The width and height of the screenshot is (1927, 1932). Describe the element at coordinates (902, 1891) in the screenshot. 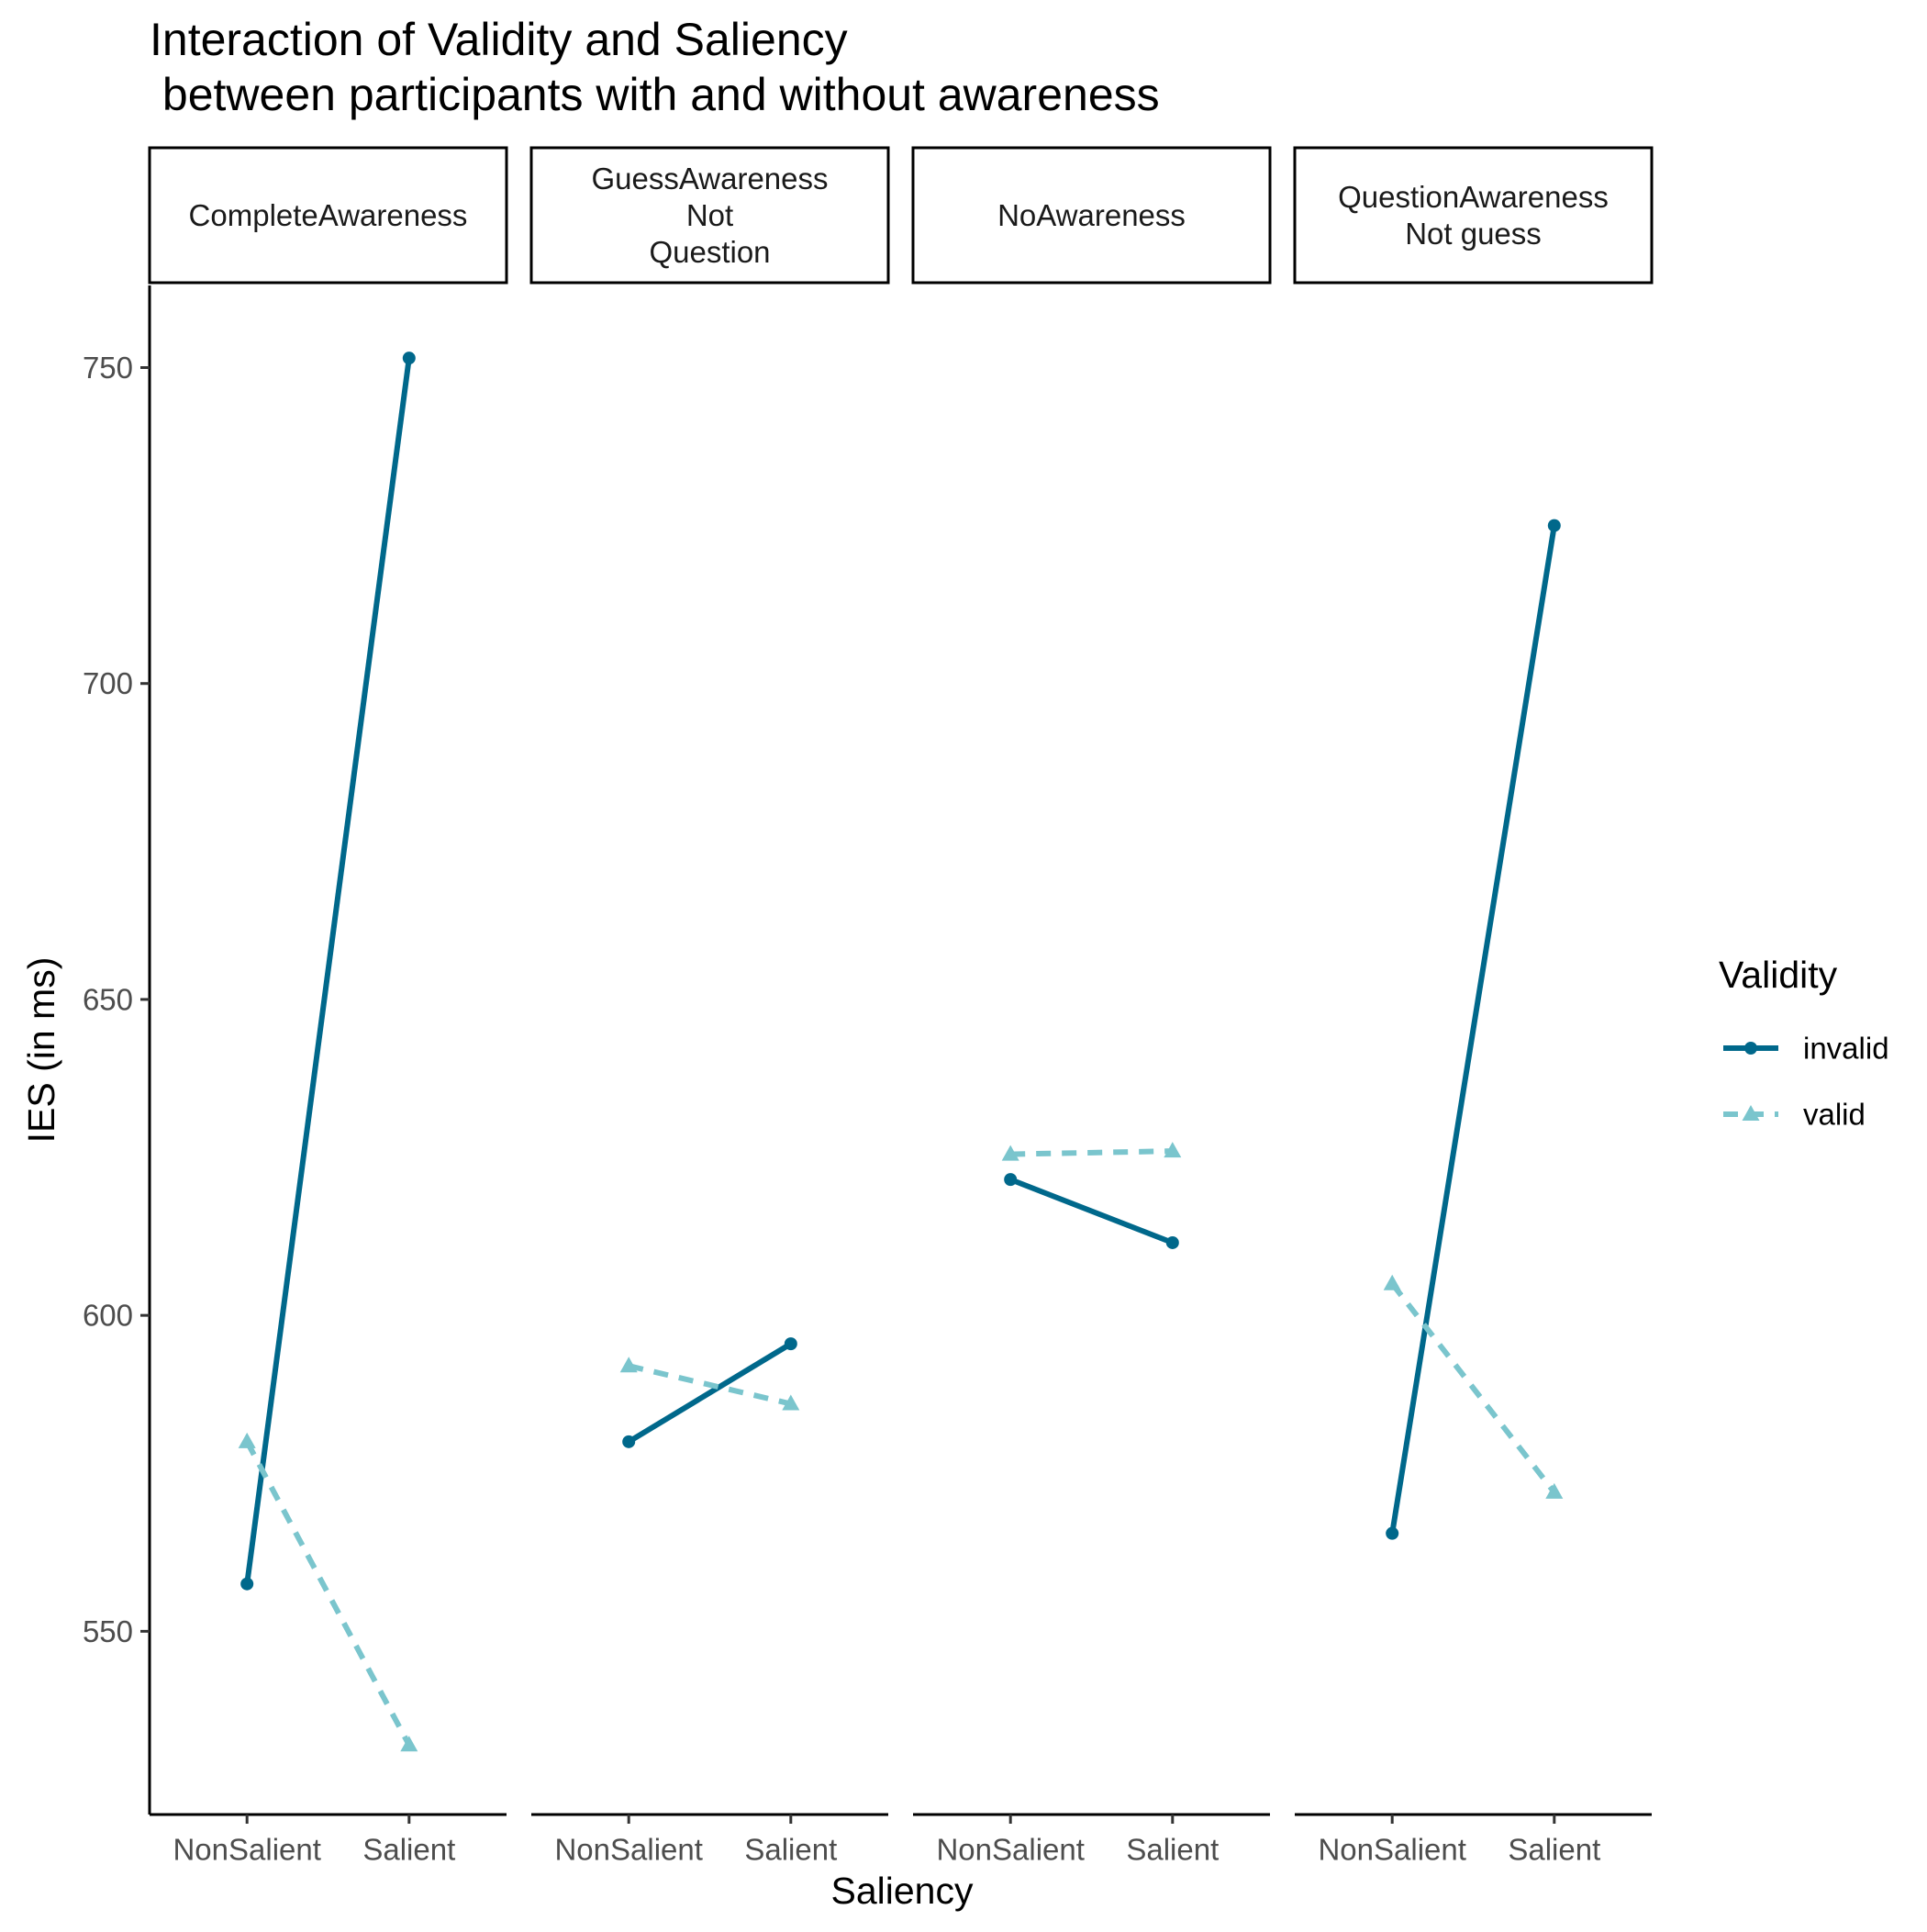

I see `x-axis-label: Saliency` at that location.